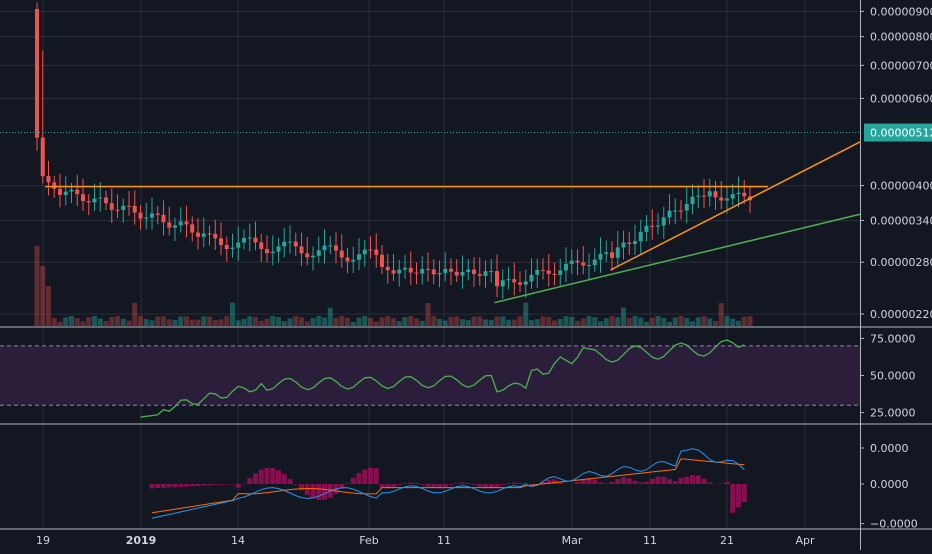 This screenshot has width=932, height=554. I want to click on price-tick-label-3: 0.00000600, so click(901, 98).